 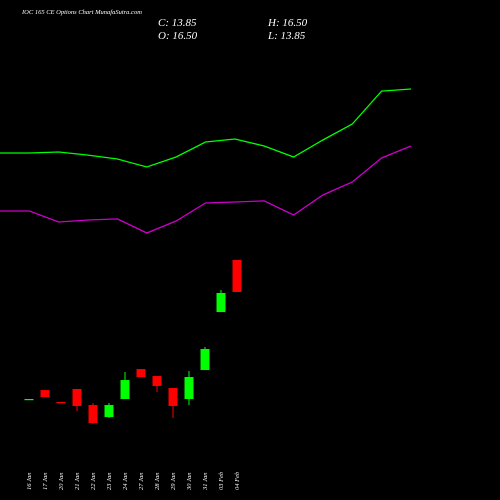 What do you see at coordinates (45, 481) in the screenshot?
I see `x-tick-label: 17 Jan` at bounding box center [45, 481].